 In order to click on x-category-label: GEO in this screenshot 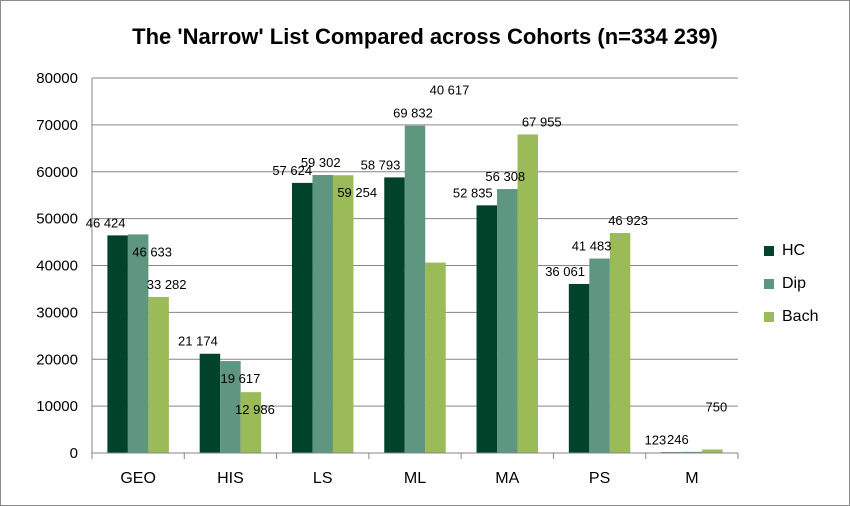, I will do `click(138, 478)`.